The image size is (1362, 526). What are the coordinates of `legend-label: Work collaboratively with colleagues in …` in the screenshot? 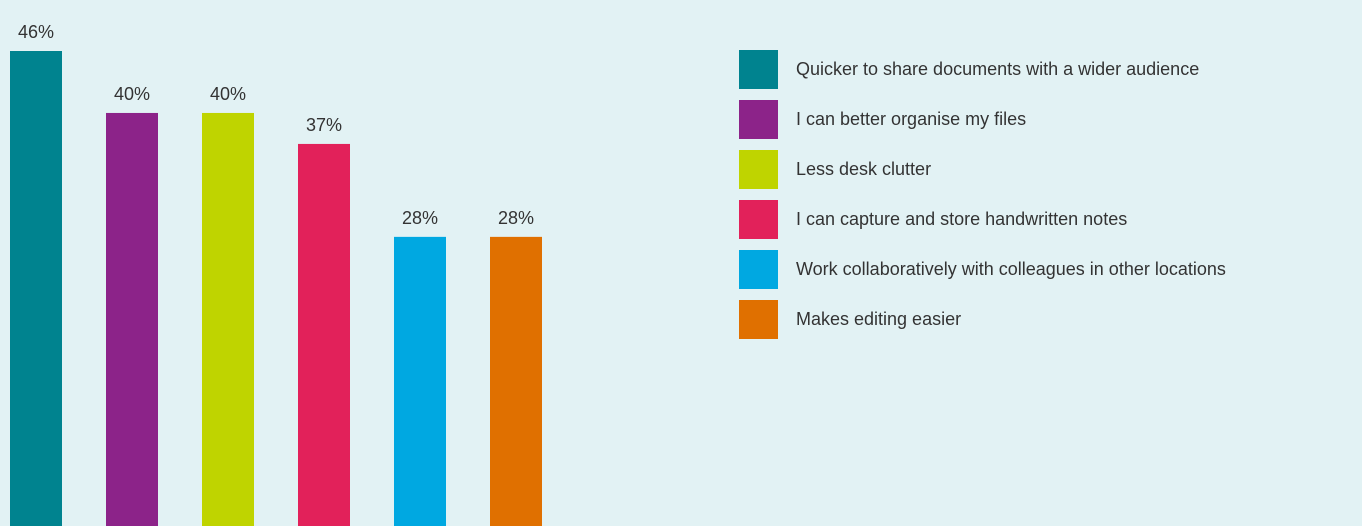 It's located at (1011, 268).